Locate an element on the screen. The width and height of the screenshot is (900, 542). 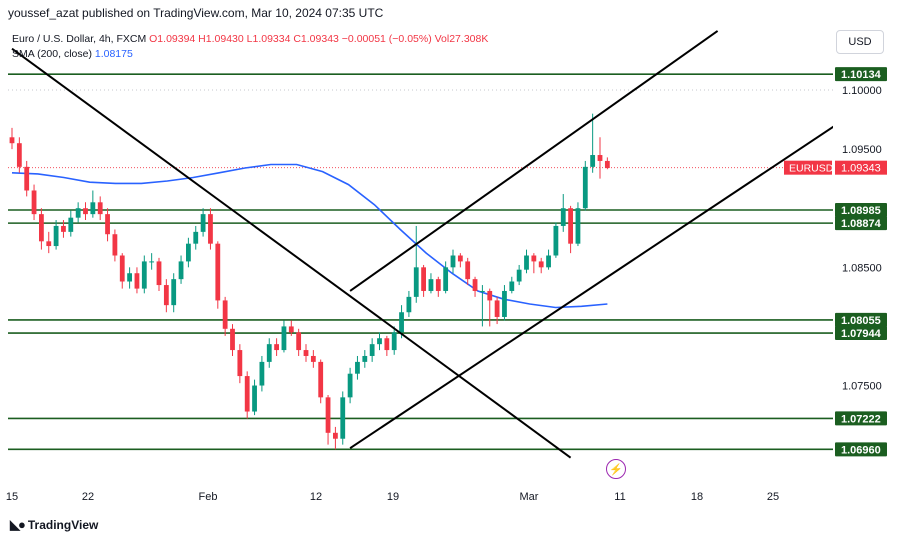
x-tick-label-1: 22 is located at coordinates (88, 497).